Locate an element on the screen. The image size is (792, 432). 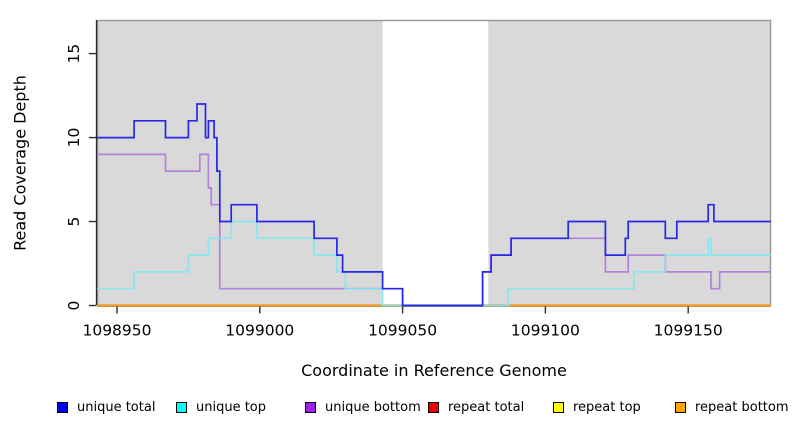
legend-label: repeat bottom is located at coordinates (742, 407).